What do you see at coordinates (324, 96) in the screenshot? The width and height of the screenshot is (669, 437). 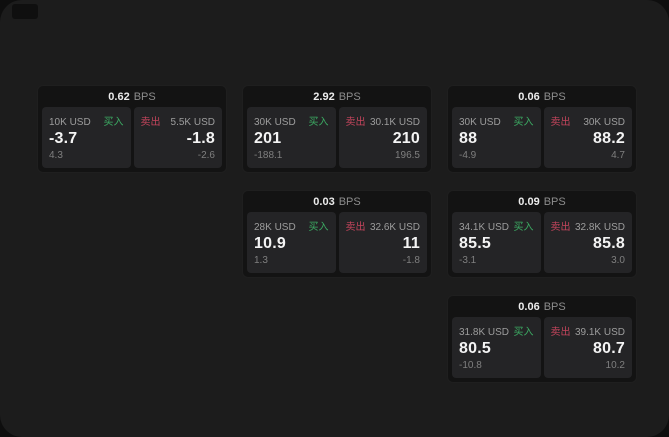 I see `bps-value: 2.92` at bounding box center [324, 96].